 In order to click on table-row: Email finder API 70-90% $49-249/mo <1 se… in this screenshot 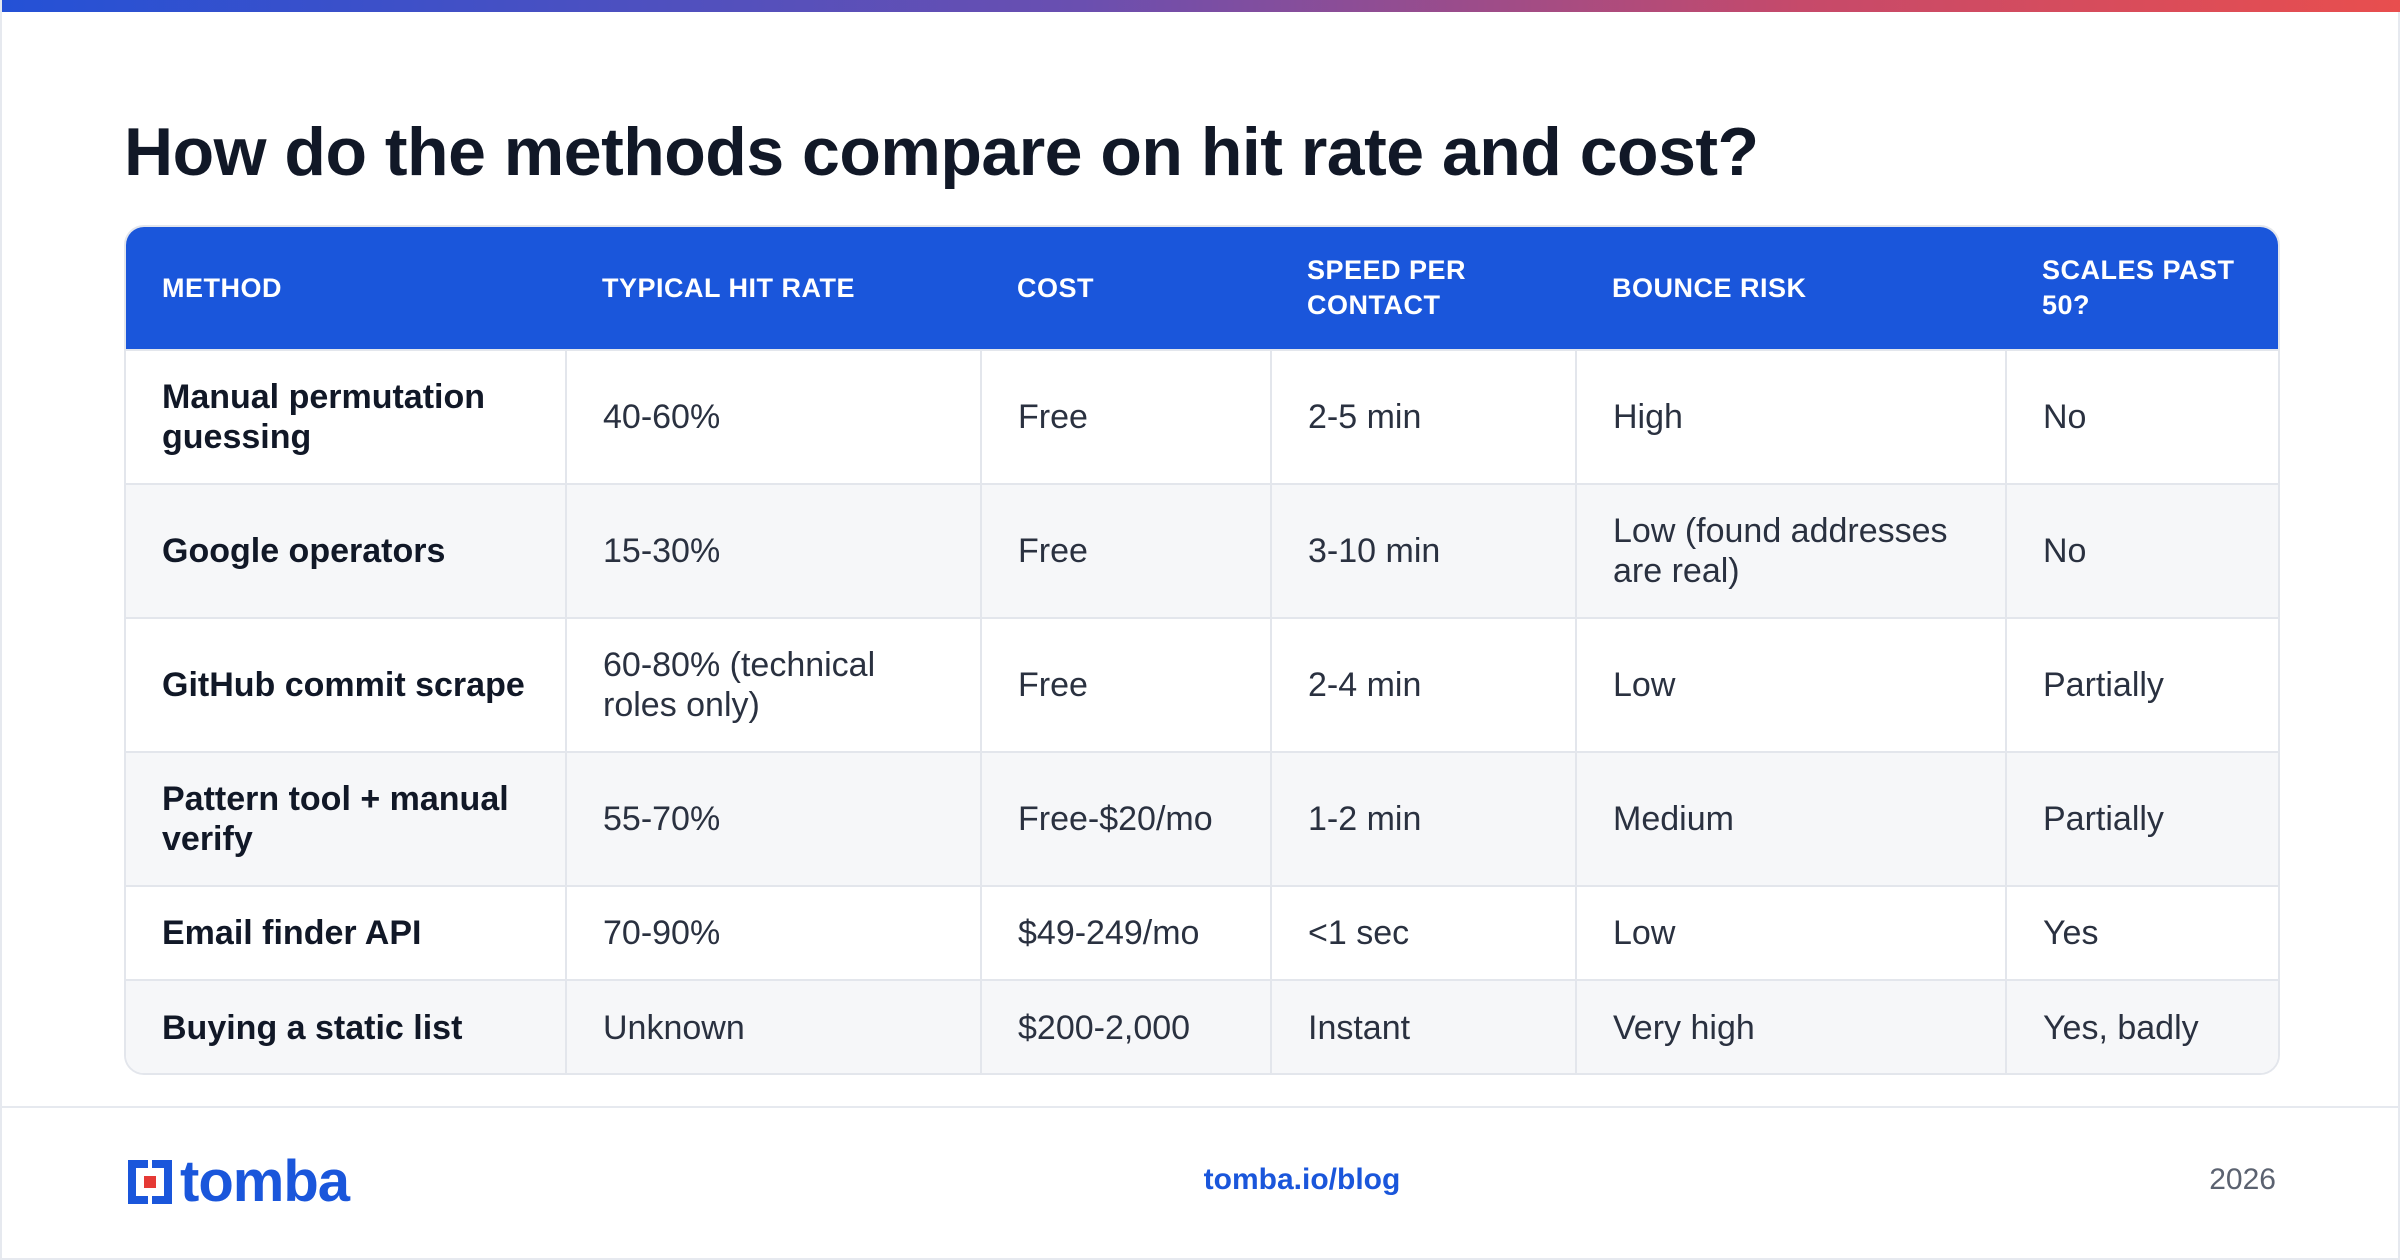, I will do `click(1202, 932)`.